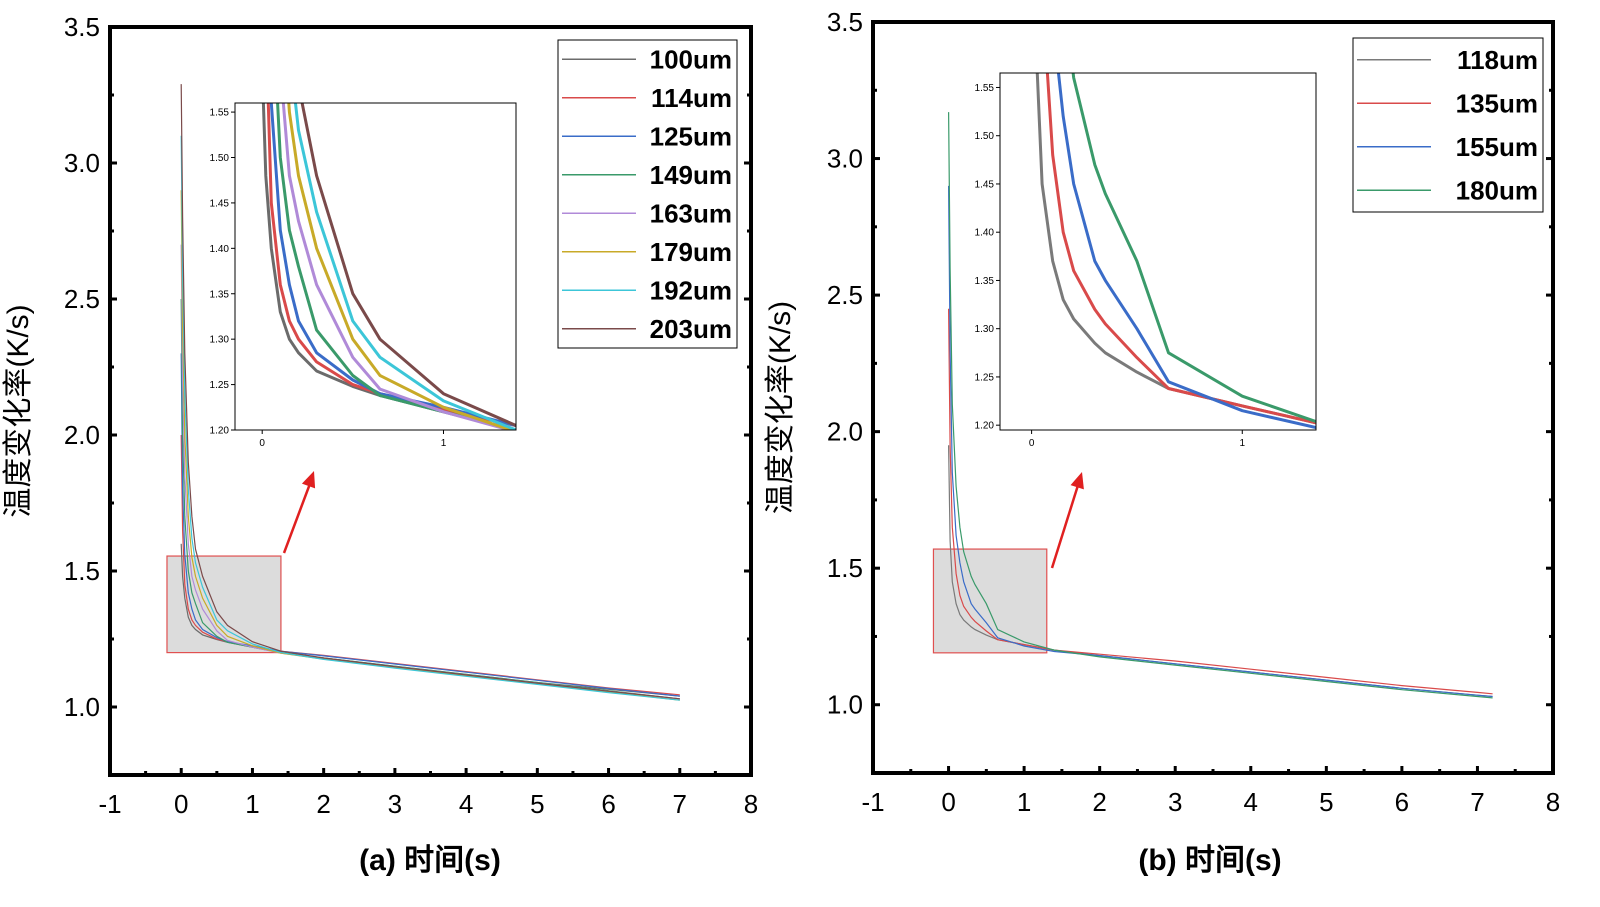 Image resolution: width=1600 pixels, height=907 pixels. Describe the element at coordinates (1220, 501) in the screenshot. I see `series-line-135um` at that location.